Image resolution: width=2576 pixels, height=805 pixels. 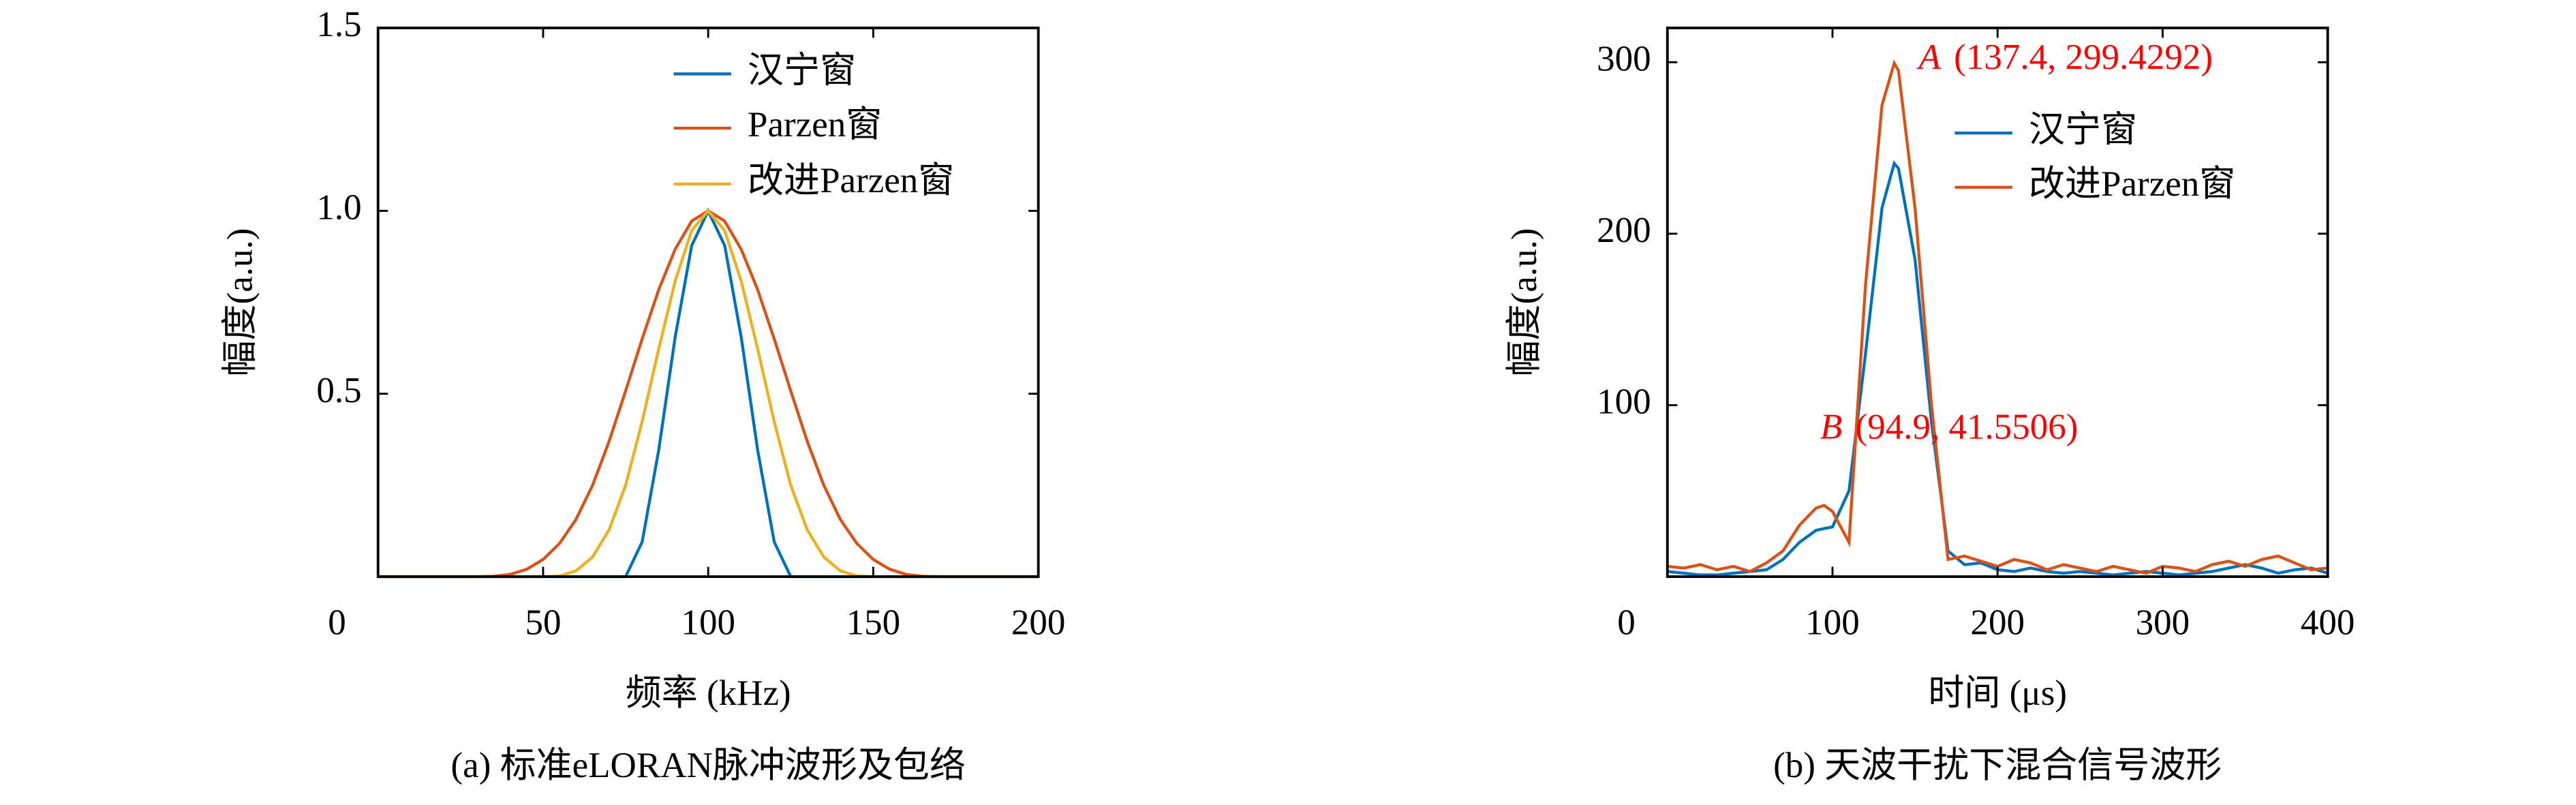 What do you see at coordinates (2163, 622) in the screenshot?
I see `x-tick-label: 300` at bounding box center [2163, 622].